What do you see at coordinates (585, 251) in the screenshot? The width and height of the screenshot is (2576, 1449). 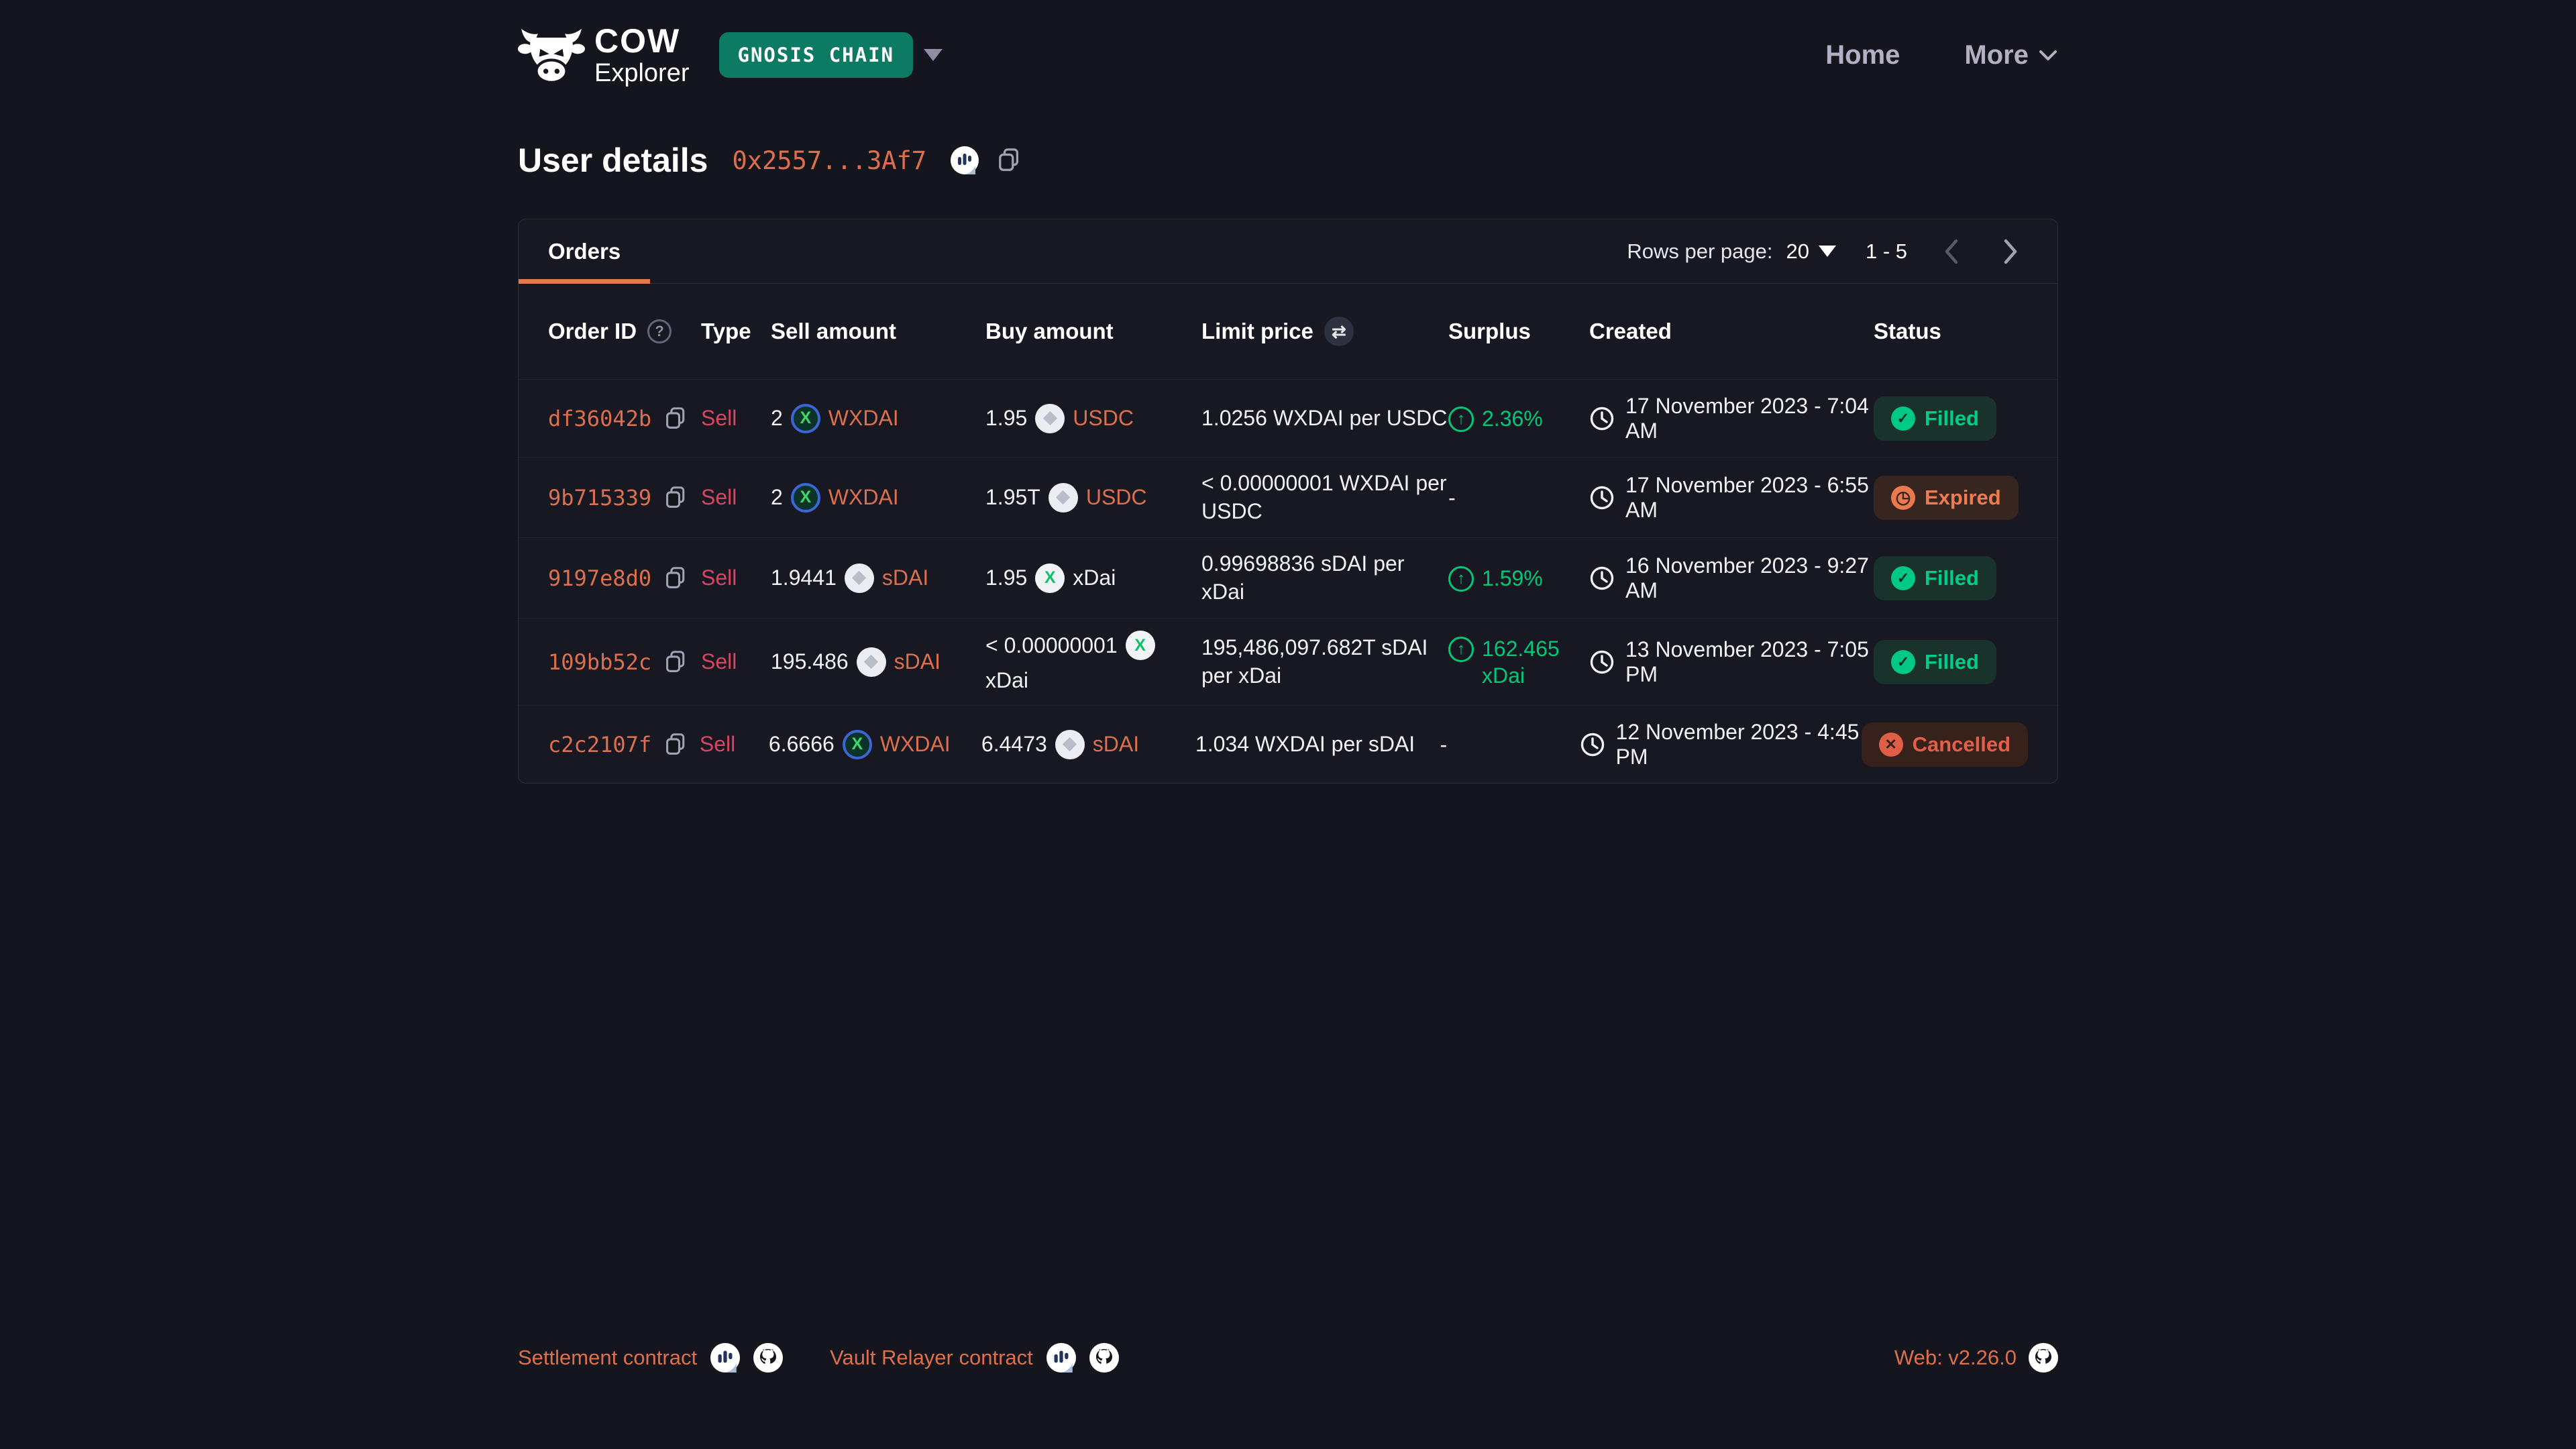 I see `tab-orders: Orders` at bounding box center [585, 251].